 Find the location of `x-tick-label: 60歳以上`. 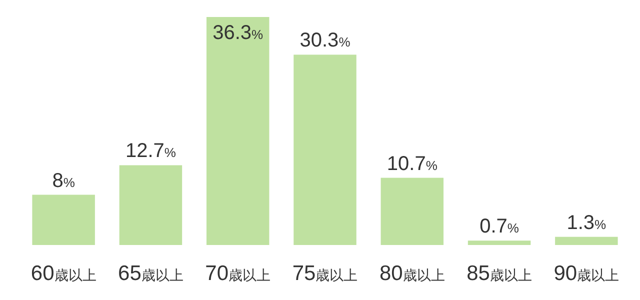

x-tick-label: 60歳以上 is located at coordinates (63, 273).